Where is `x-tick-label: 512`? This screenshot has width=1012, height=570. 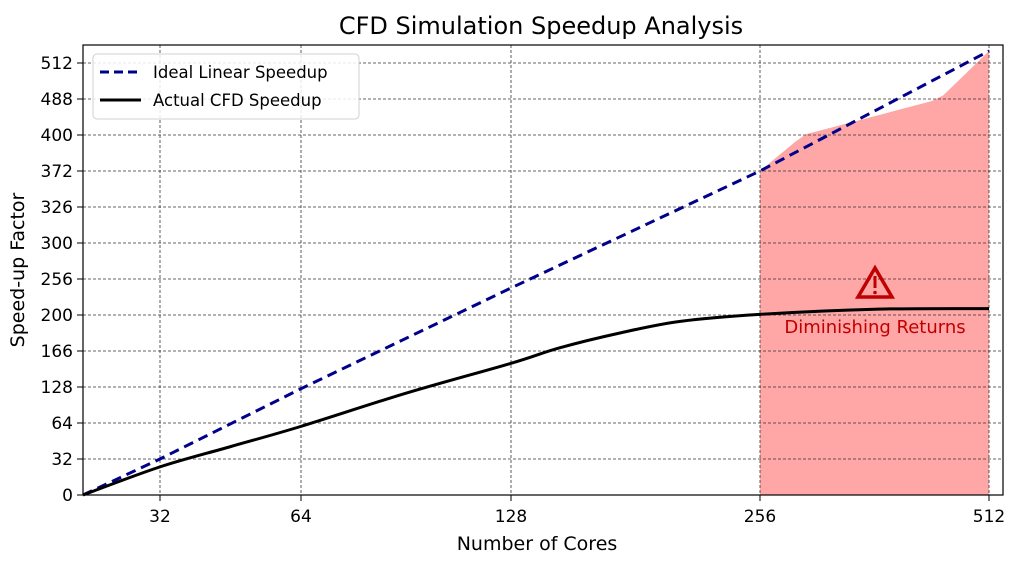
x-tick-label: 512 is located at coordinates (989, 517).